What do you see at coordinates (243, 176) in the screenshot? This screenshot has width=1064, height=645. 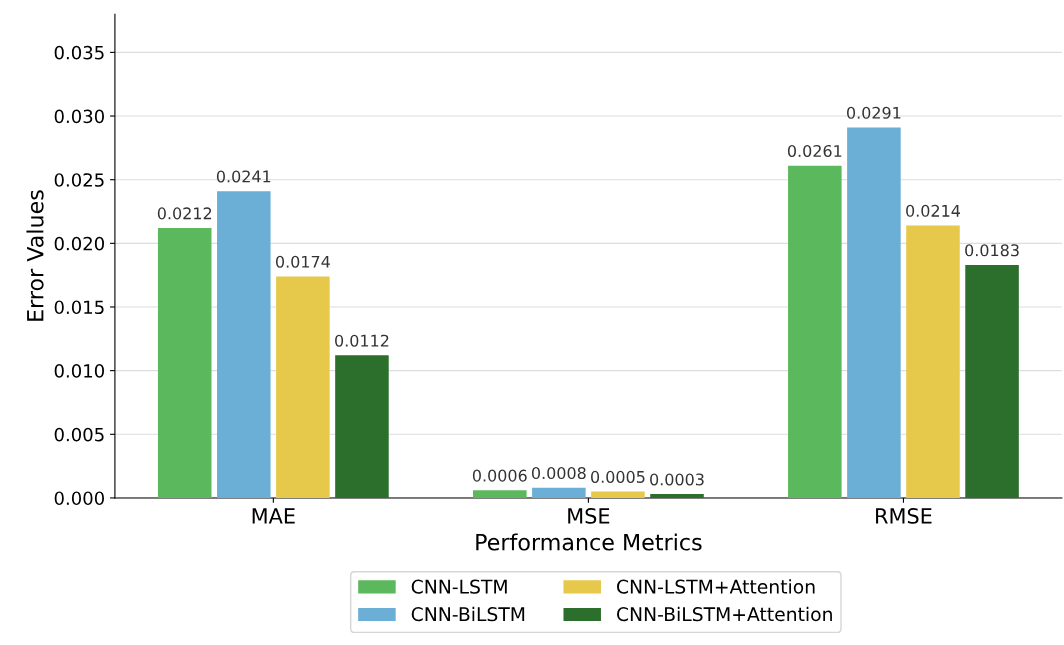 I see `data-label: 0.0241` at bounding box center [243, 176].